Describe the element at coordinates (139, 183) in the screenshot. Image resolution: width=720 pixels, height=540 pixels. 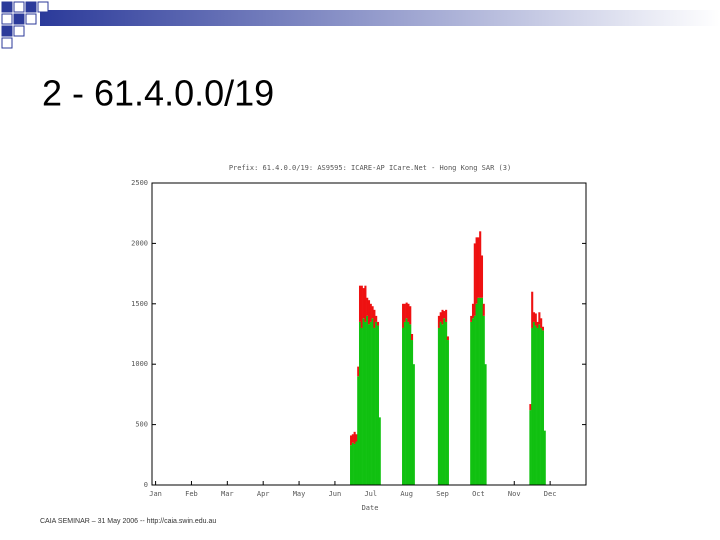
I see `y-tick-label: 2500` at that location.